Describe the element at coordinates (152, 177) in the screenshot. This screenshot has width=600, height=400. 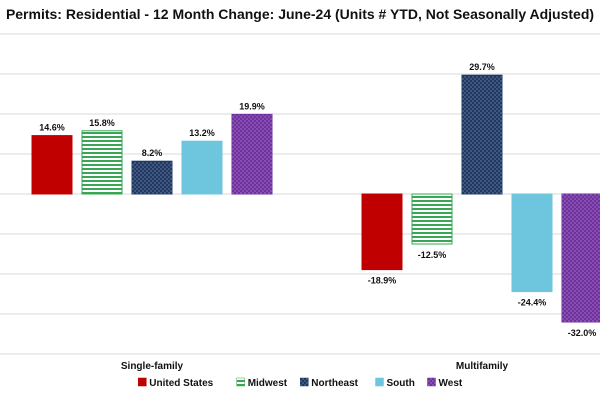
I see `bar-single-family-northeast` at that location.